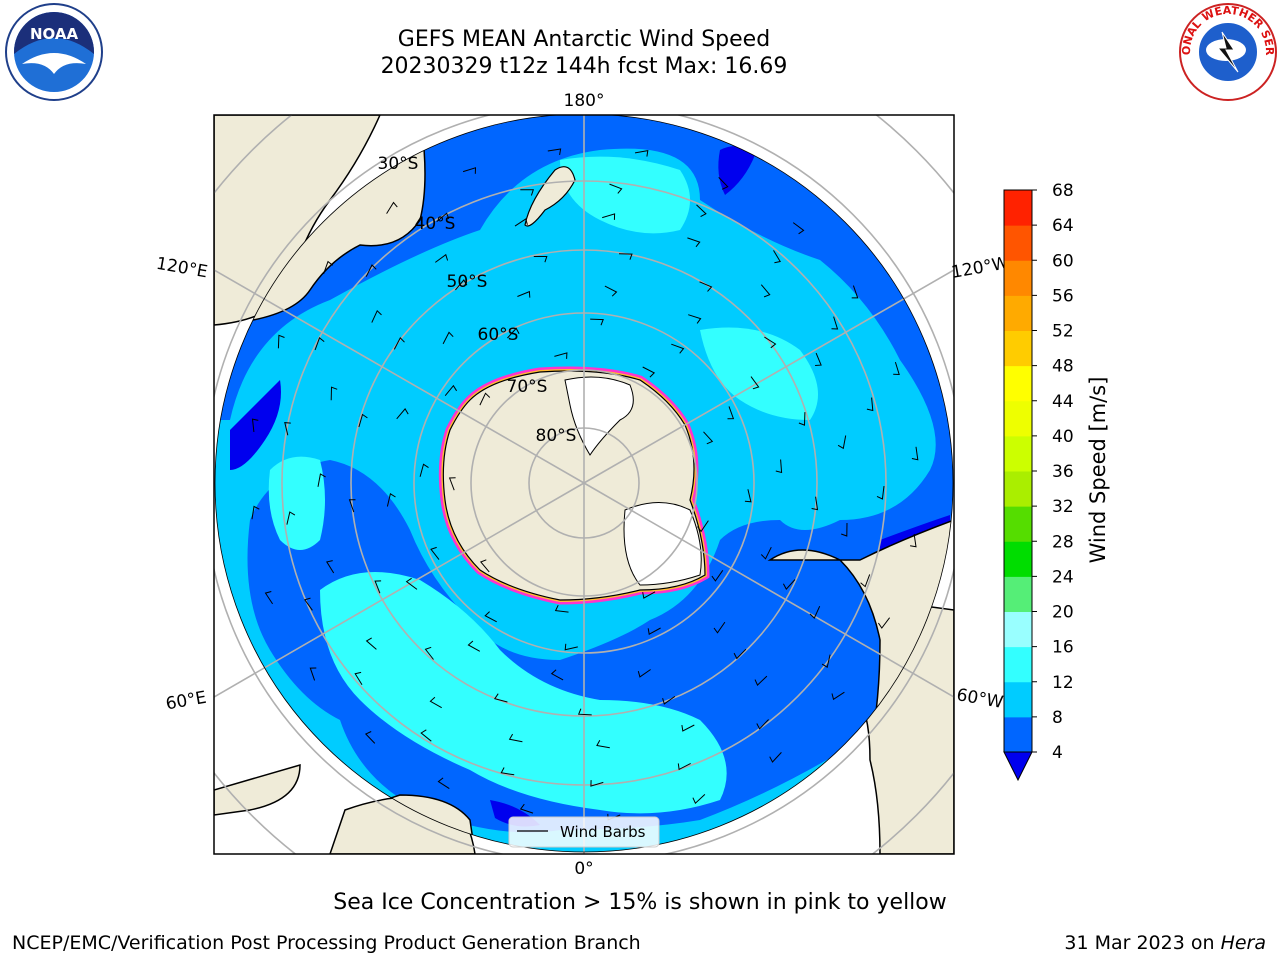 This screenshot has height=960, width=1280. Describe the element at coordinates (54, 34) in the screenshot. I see `noaa-logo-text: NOAA` at that location.